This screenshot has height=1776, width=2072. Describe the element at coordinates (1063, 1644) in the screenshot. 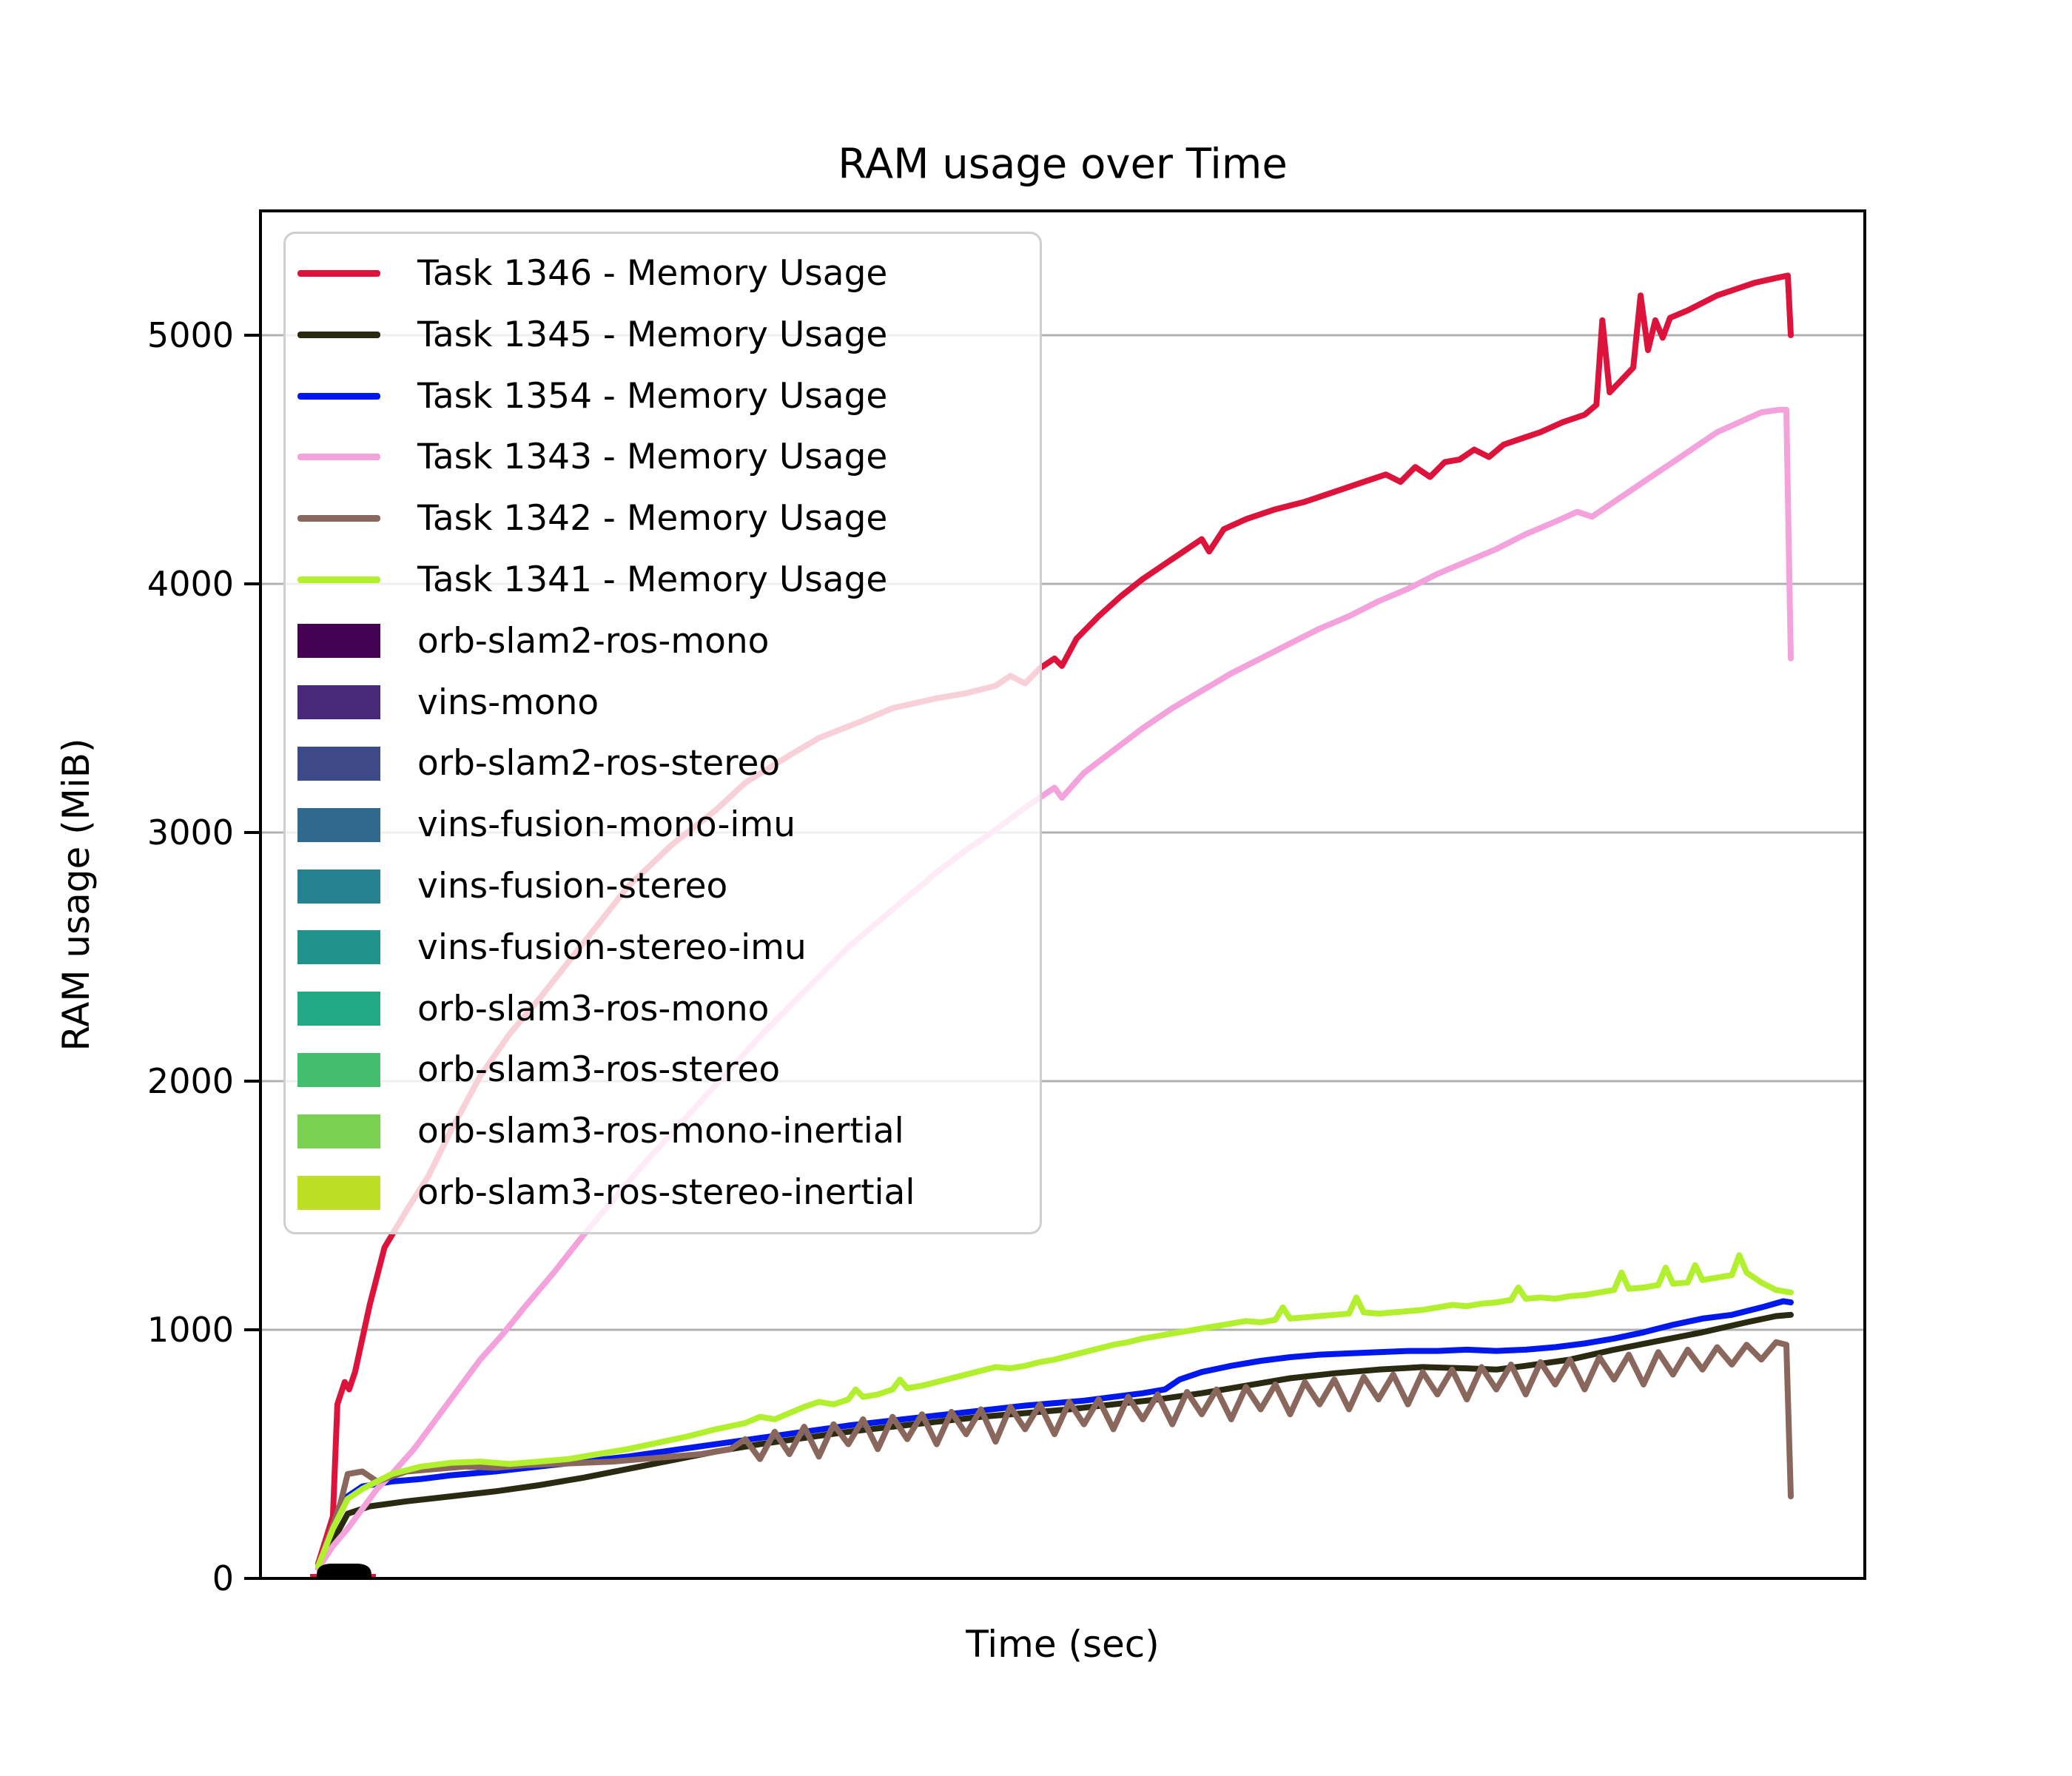

I see `x-axis-label: Time (sec)` at that location.